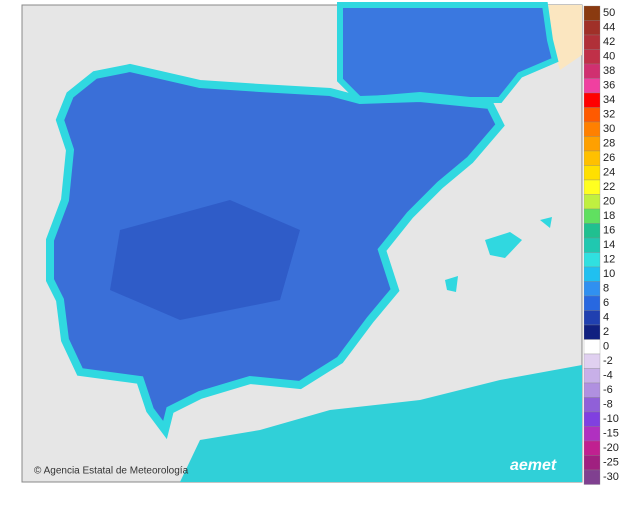 The height and width of the screenshot is (505, 630). What do you see at coordinates (608, 375) in the screenshot?
I see `legend-label: -4` at bounding box center [608, 375].